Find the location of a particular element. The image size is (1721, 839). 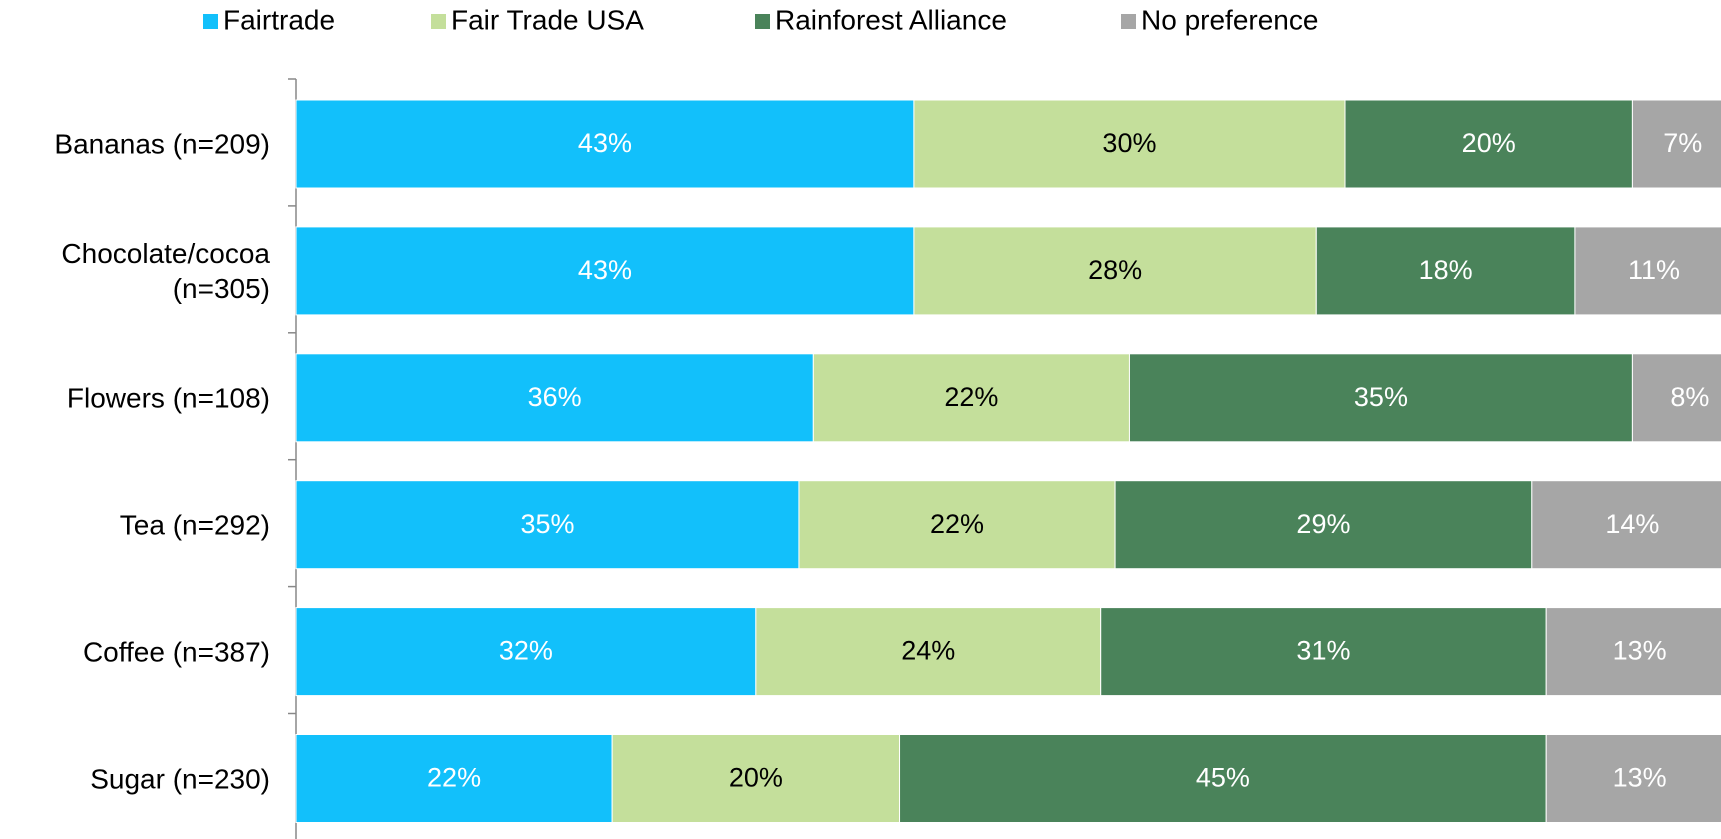

legend-label: Rainforest Alliance is located at coordinates (891, 19).